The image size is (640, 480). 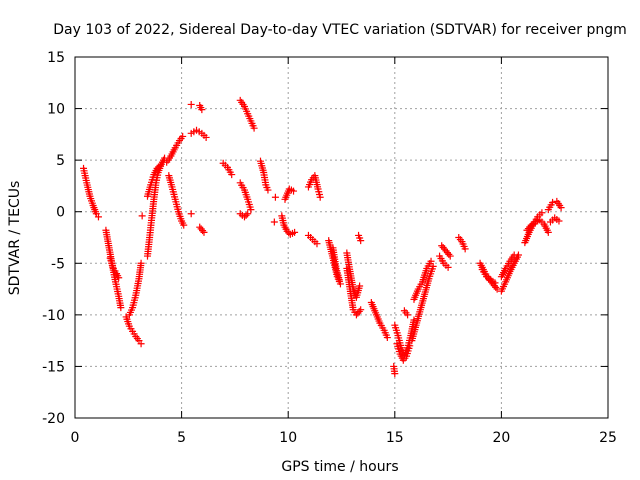 What do you see at coordinates (53, 367) in the screenshot?
I see `y-tick-label: -15` at bounding box center [53, 367].